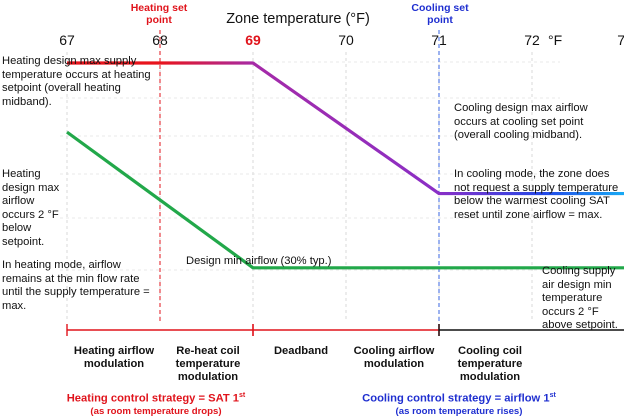  I want to click on region-brackets, so click(345, 330).